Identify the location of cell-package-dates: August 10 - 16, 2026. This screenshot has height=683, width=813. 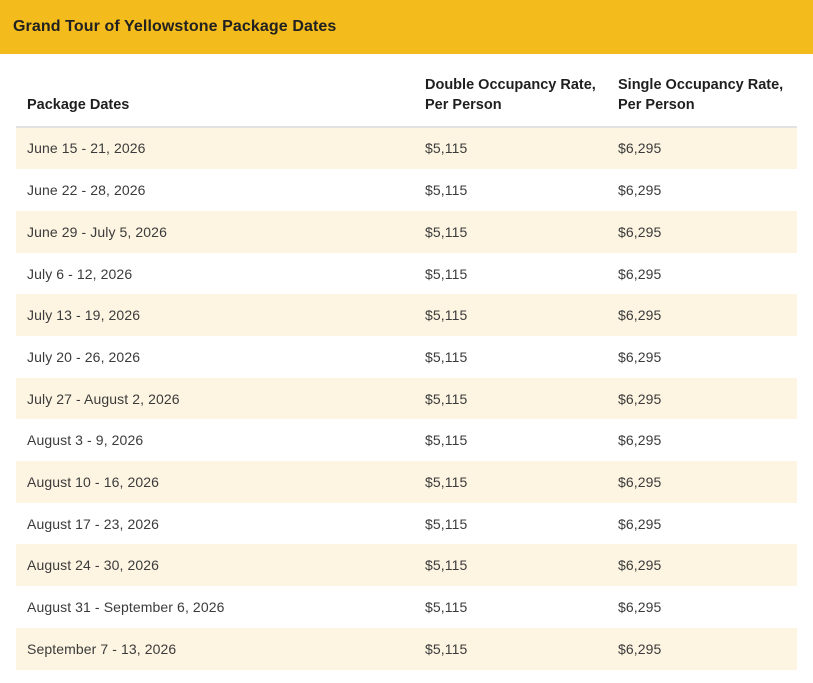
(93, 481).